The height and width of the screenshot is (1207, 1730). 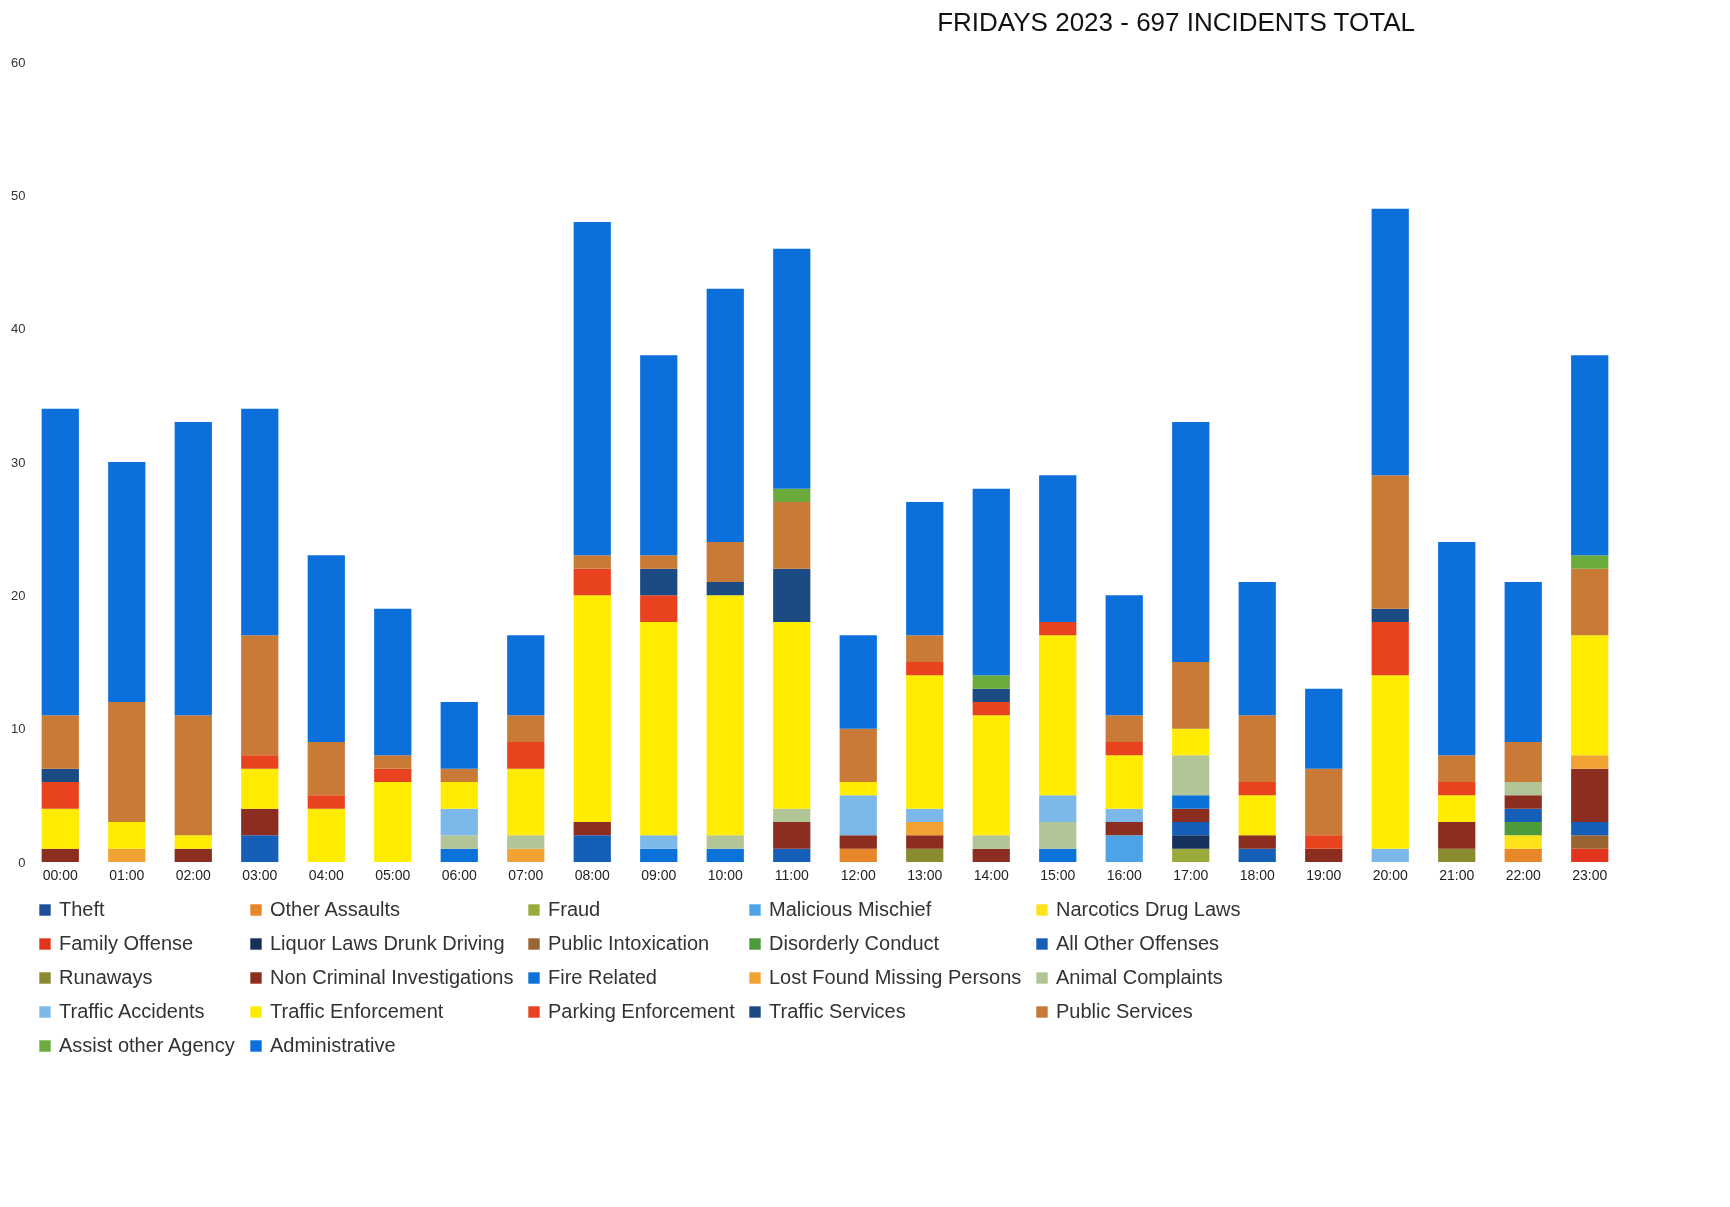 I want to click on x-tick-label: 18:00, so click(x=1257, y=874).